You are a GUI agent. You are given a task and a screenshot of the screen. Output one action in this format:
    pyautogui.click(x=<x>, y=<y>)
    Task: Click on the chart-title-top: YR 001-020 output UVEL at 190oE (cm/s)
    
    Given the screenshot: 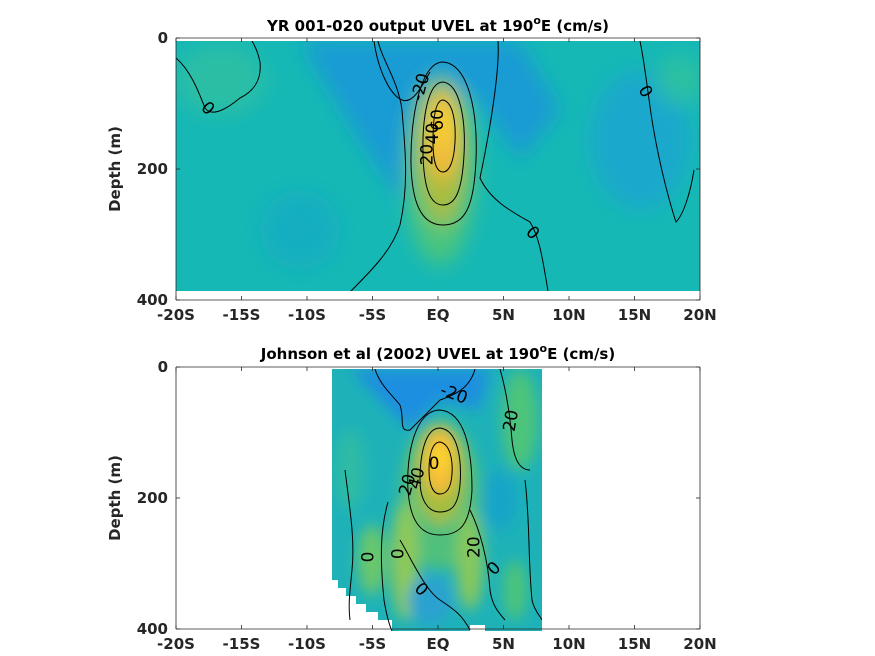 What is the action you would take?
    pyautogui.click(x=437, y=24)
    